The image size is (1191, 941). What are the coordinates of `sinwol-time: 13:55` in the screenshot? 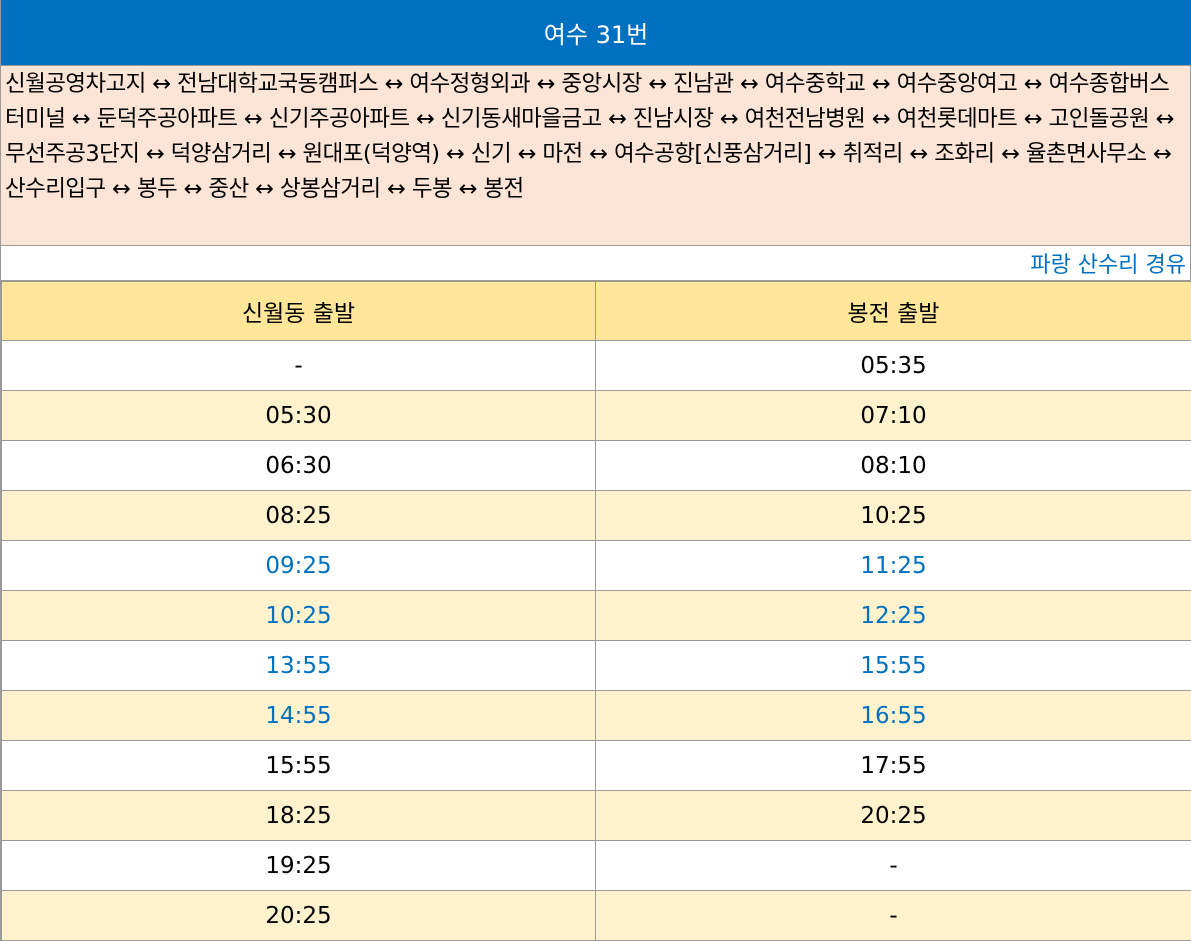 It's located at (299, 666).